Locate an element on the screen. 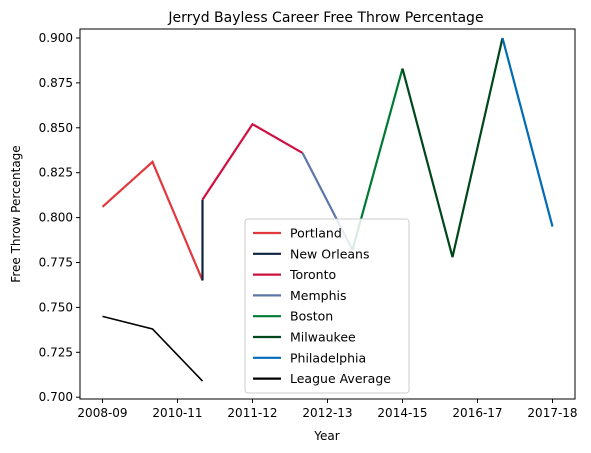 This screenshot has width=591, height=453. y-tick-label: 0.900 is located at coordinates (56, 38).